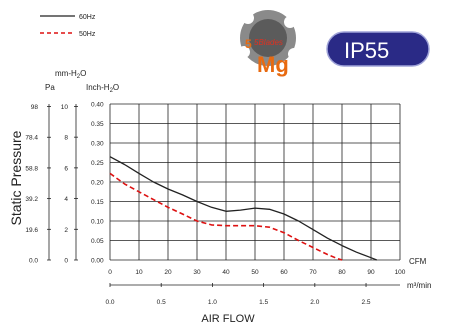 This screenshot has height=328, width=449. What do you see at coordinates (66, 138) in the screenshot?
I see `y-tick-mm: 8` at bounding box center [66, 138].